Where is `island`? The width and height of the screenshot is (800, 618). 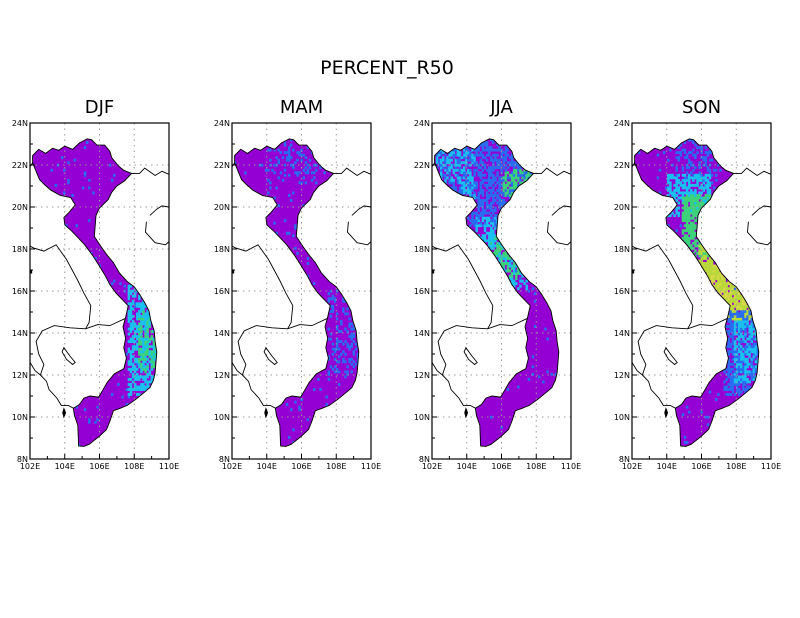 island is located at coordinates (666, 413).